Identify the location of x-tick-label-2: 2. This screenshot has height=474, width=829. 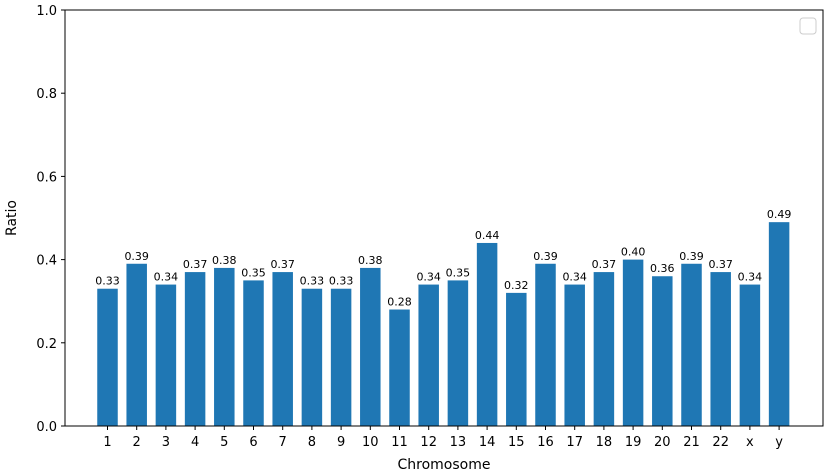
(137, 442).